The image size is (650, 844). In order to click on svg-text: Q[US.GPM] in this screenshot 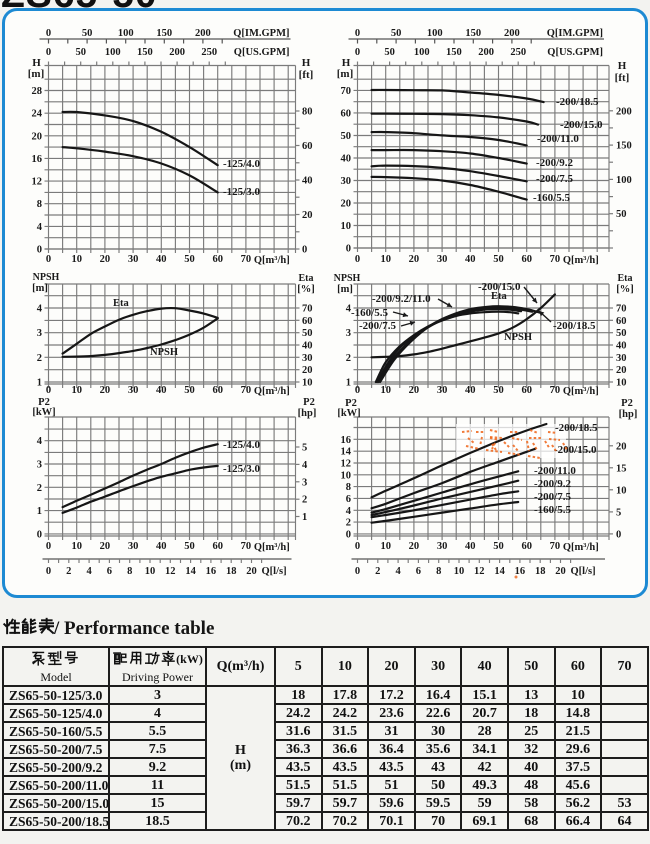, I will do `click(575, 52)`.